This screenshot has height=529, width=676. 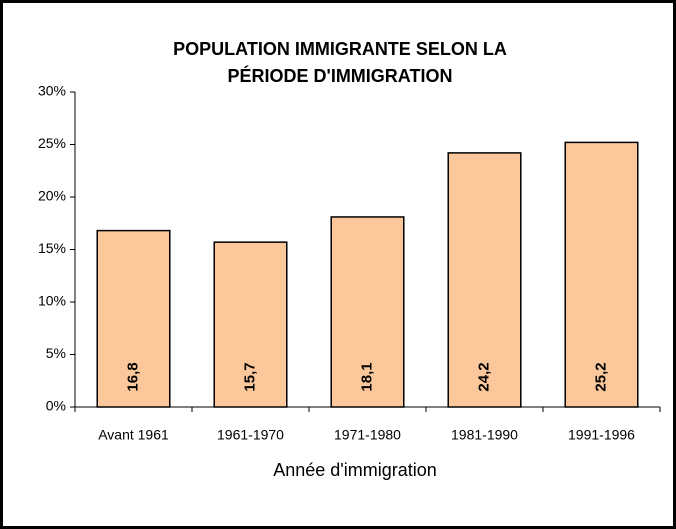 I want to click on y-tick-label: 15%, so click(x=52, y=248).